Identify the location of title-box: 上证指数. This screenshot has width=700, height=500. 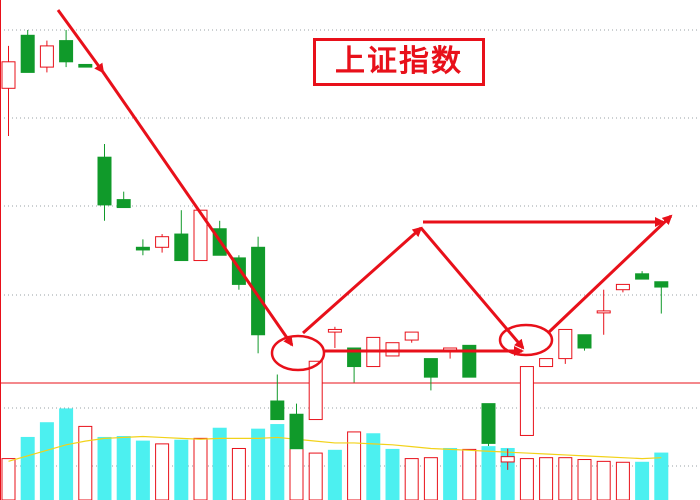
(399, 62).